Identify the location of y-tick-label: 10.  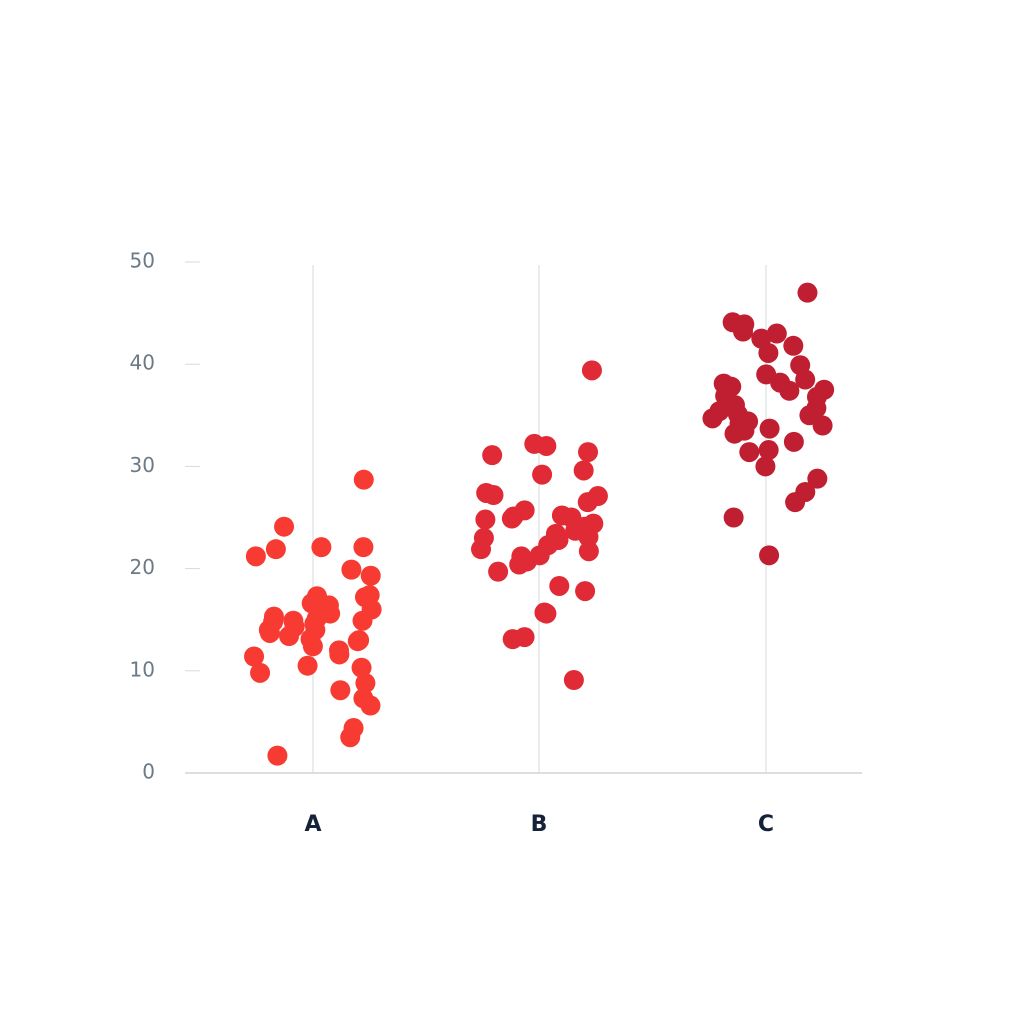
(142, 669).